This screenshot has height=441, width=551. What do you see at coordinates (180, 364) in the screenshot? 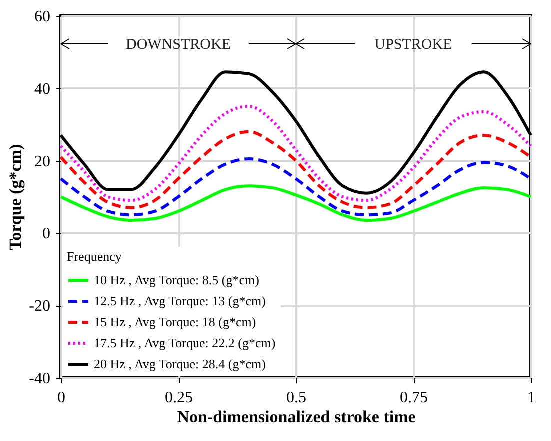
I see `legend-label: 20 Hz , Avg Torque: 28.4 (g*cm)` at bounding box center [180, 364].